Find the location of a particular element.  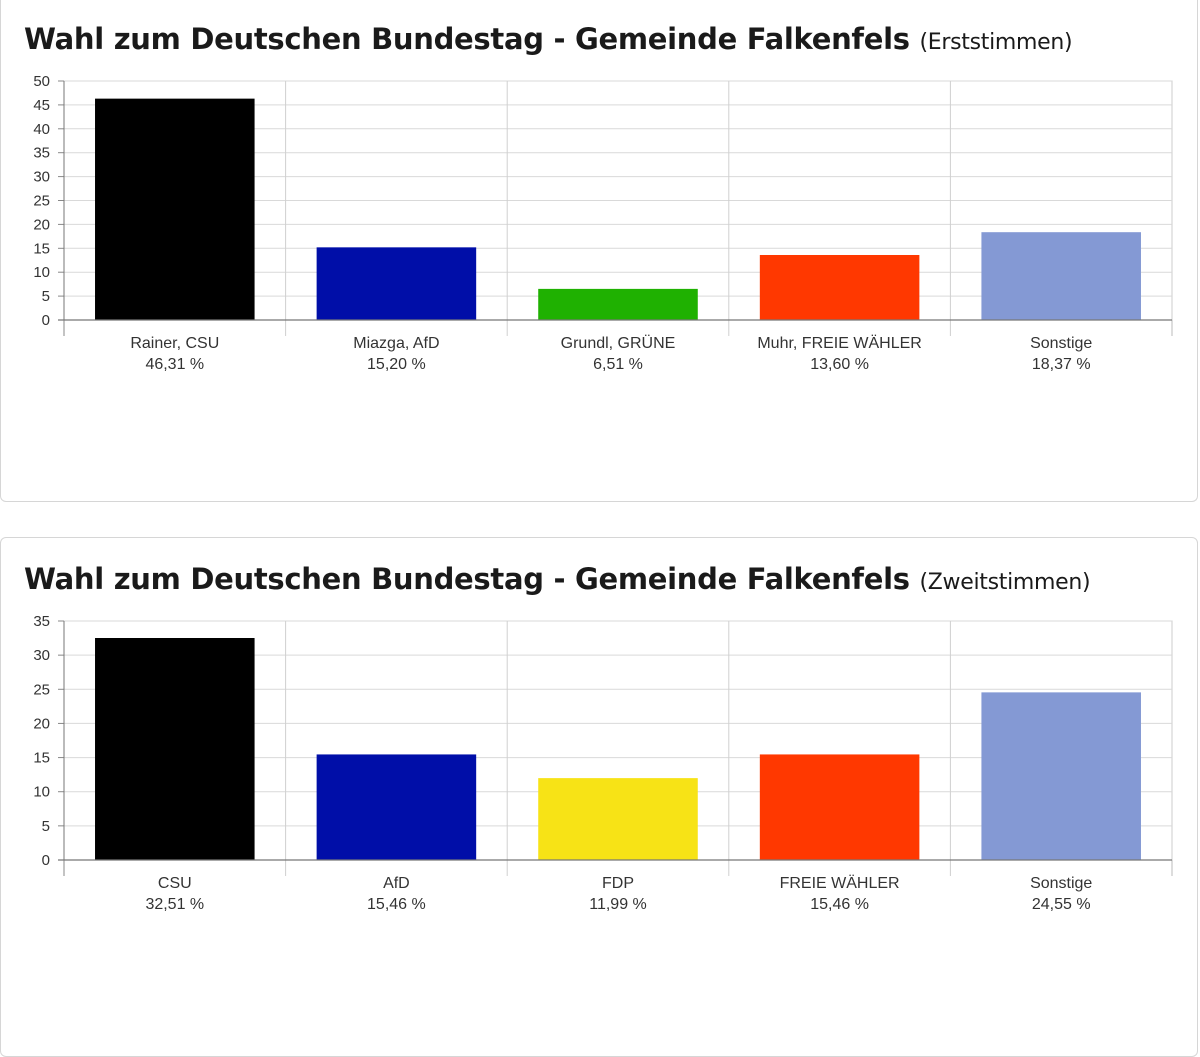

x-category-label: FREIE WÄHLER is located at coordinates (840, 883).